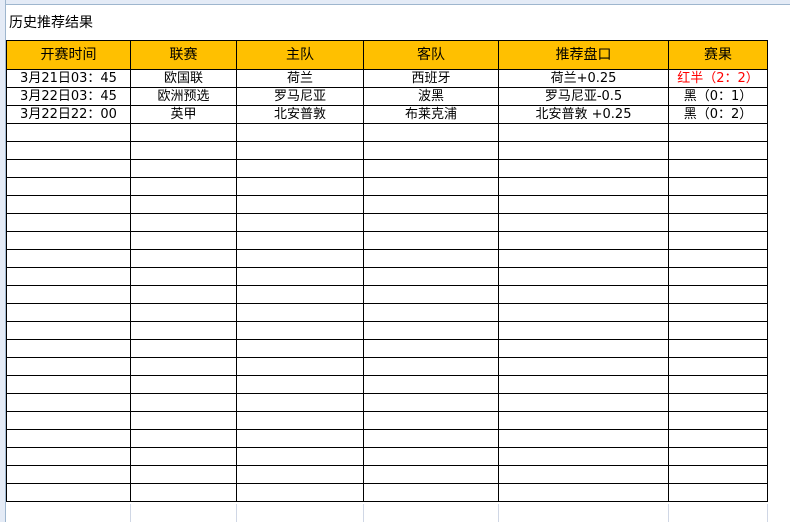 The height and width of the screenshot is (522, 790). What do you see at coordinates (183, 96) in the screenshot?
I see `table-cell: 欧洲预选` at bounding box center [183, 96].